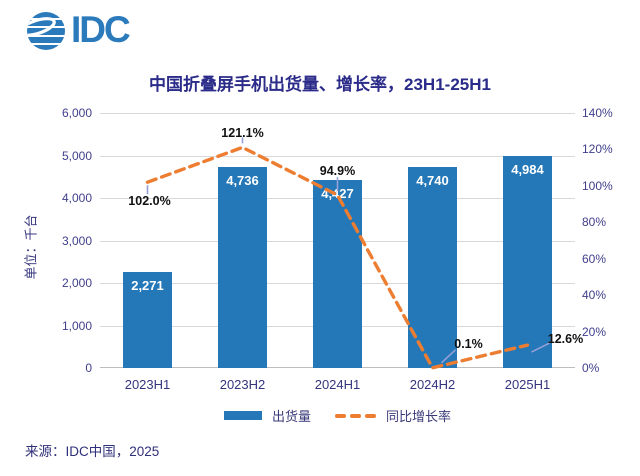 This screenshot has width=640, height=476. What do you see at coordinates (92, 451) in the screenshot?
I see `source-note: 来源：IDC中国，2025` at bounding box center [92, 451].